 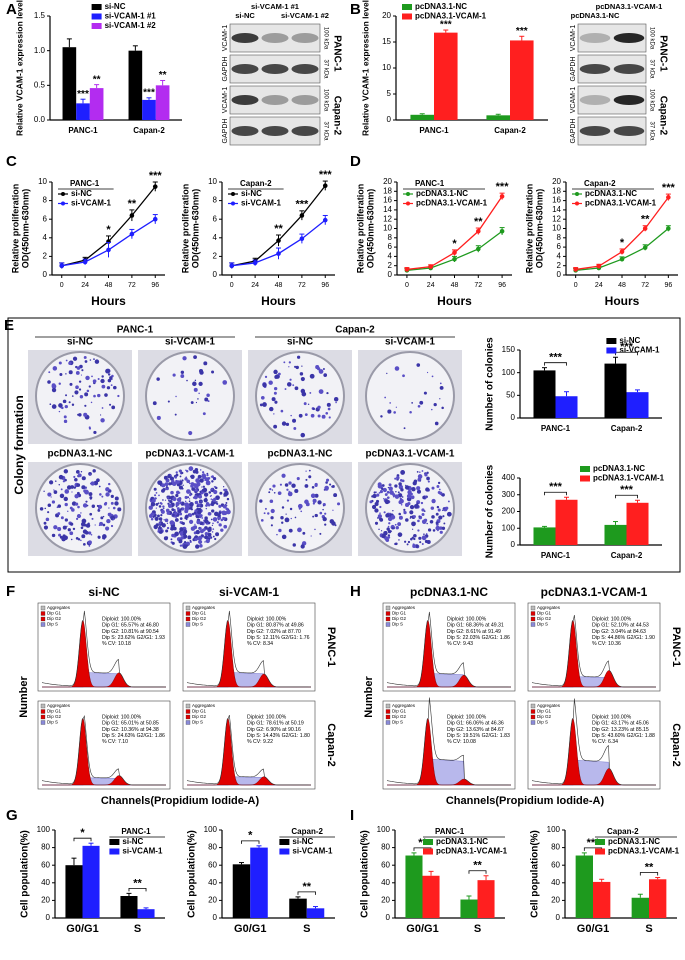 I want to click on flow-stat: Dip G2: 3.04% at 84.63, so click(x=619, y=632).